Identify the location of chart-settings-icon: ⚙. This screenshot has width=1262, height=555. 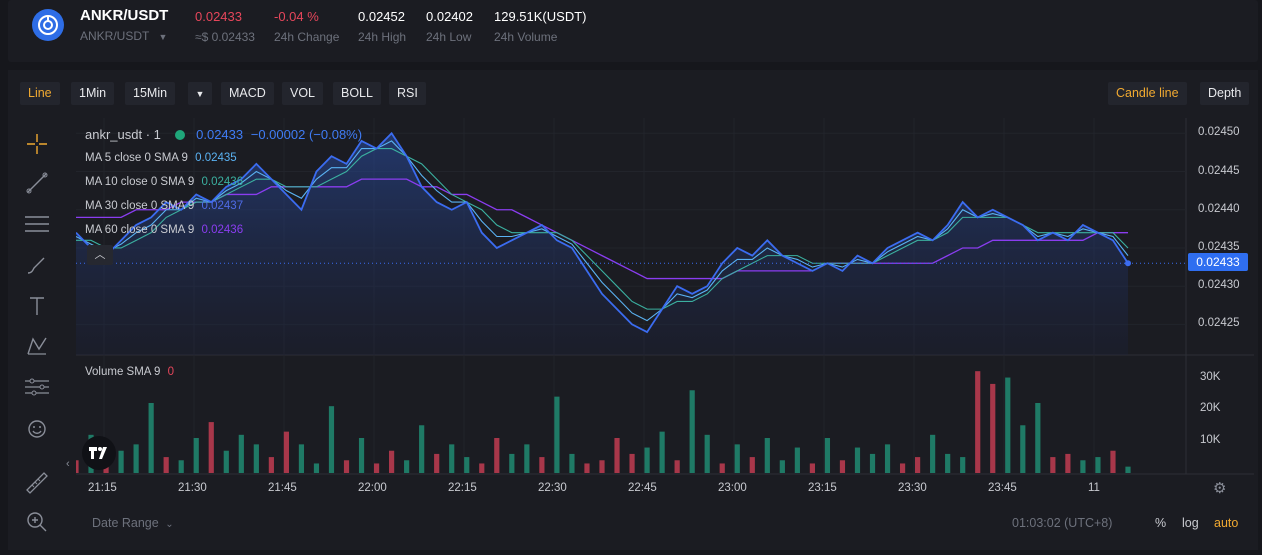
(1220, 488).